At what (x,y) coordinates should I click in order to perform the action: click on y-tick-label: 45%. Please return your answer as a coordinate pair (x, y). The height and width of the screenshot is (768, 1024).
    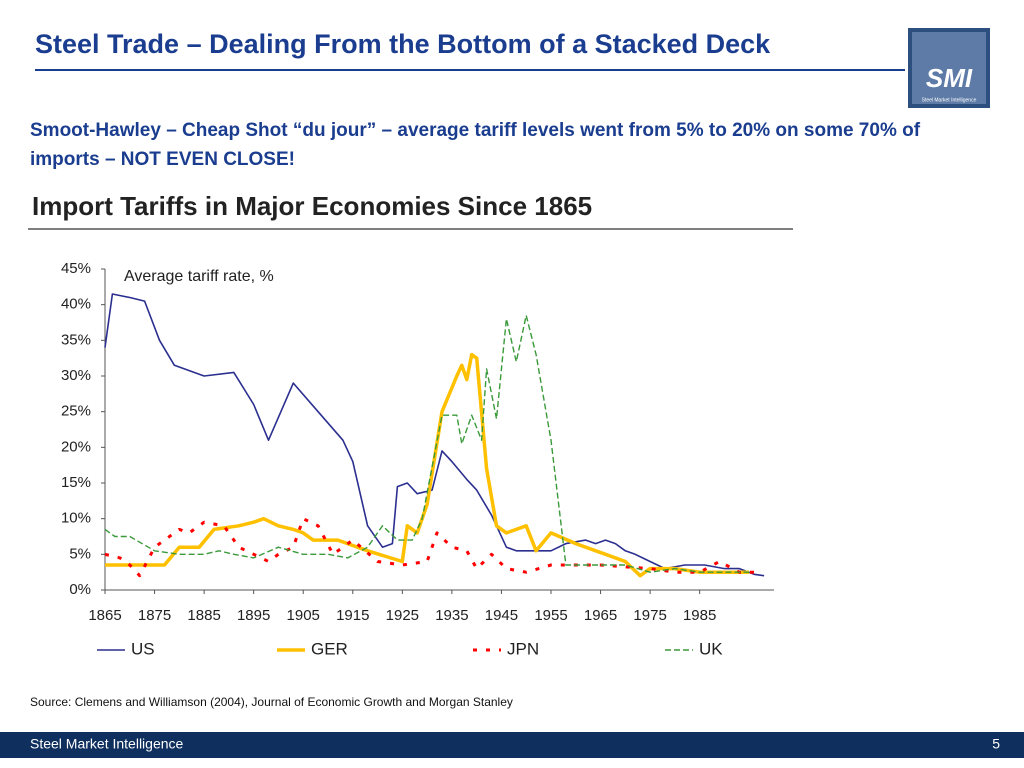
    Looking at the image, I should click on (76, 268).